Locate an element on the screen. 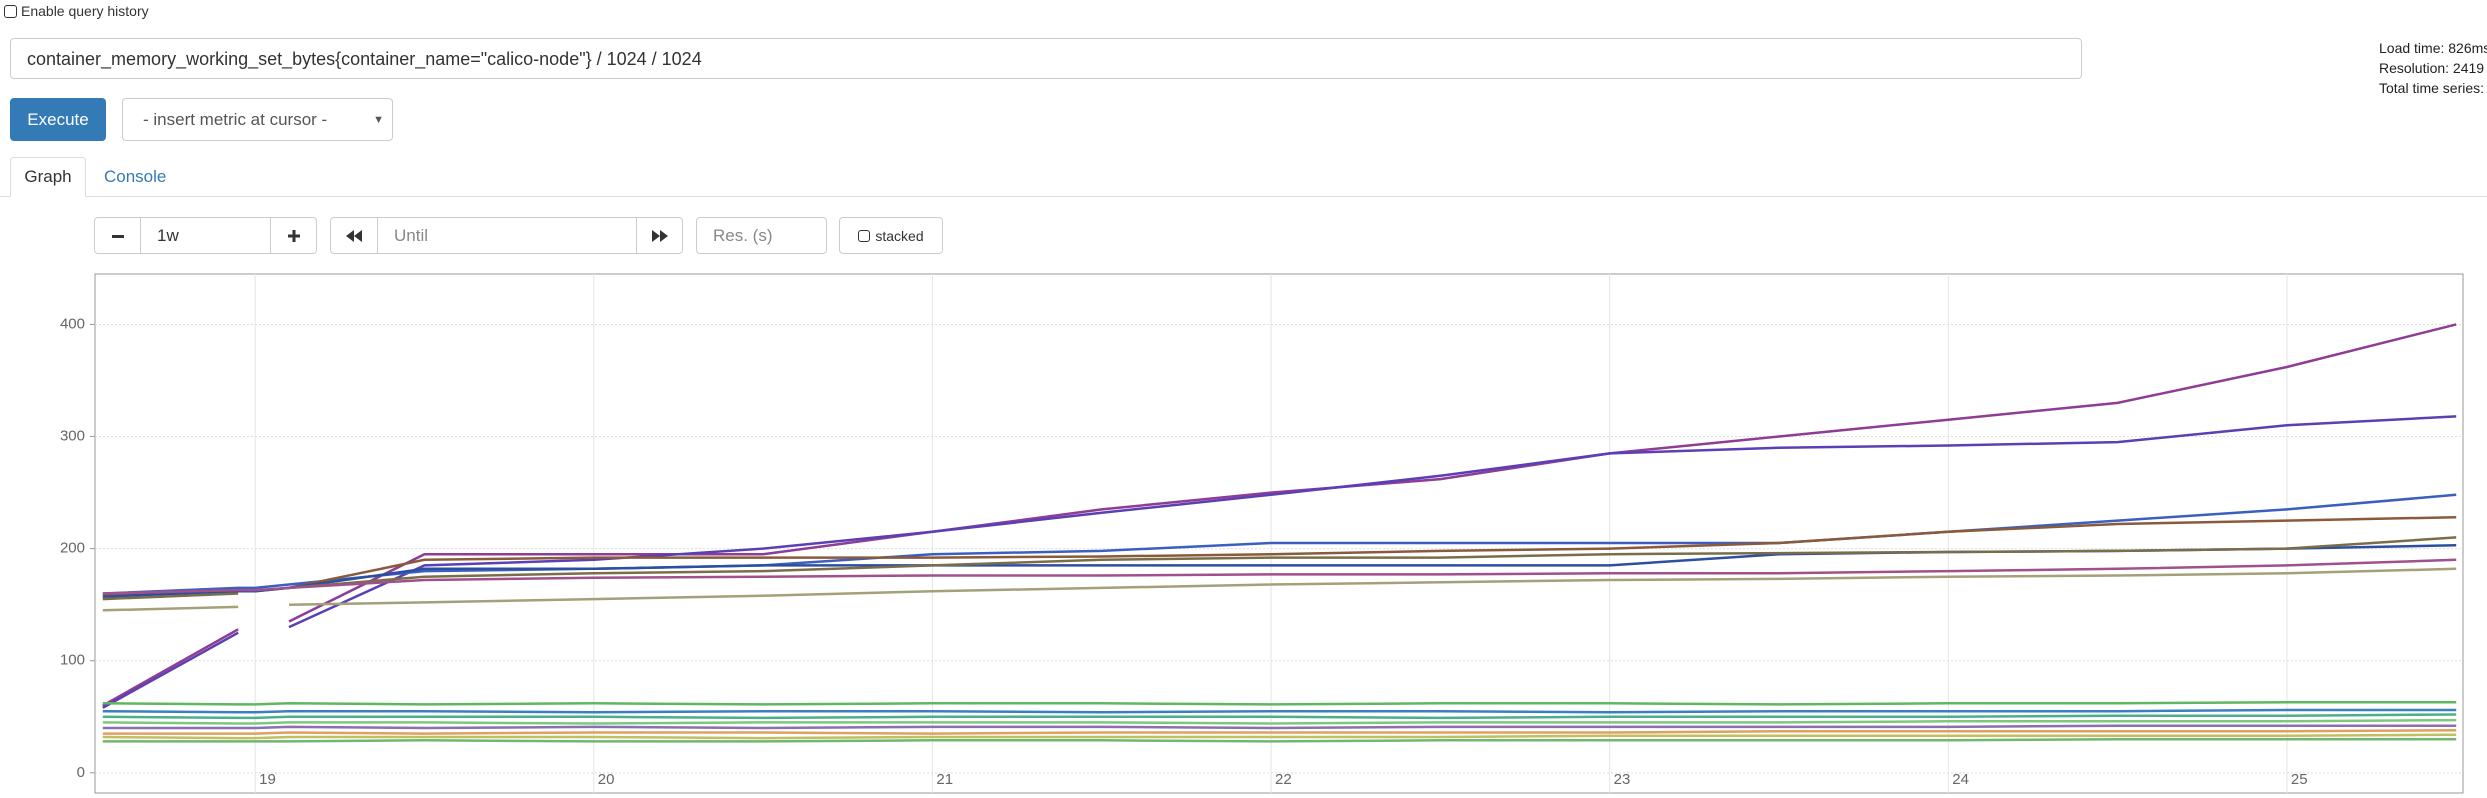 Image resolution: width=2487 pixels, height=798 pixels. time-forward is located at coordinates (659, 235).